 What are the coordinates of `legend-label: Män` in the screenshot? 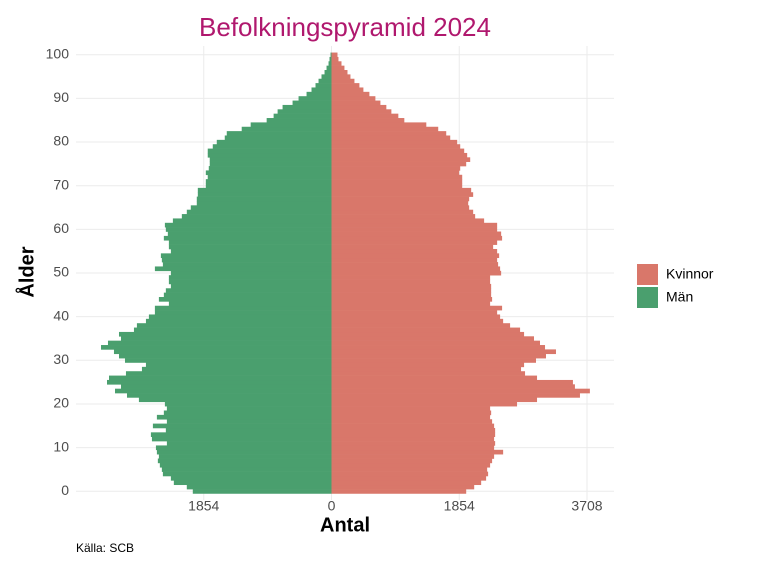 It's located at (679, 297).